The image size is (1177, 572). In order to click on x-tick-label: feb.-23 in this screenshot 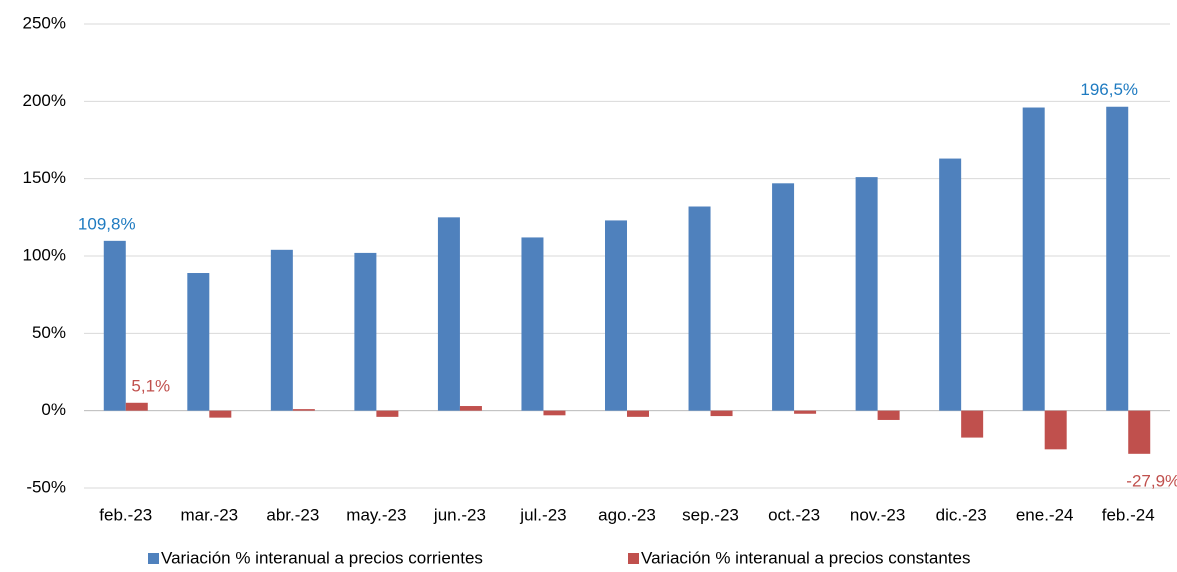, I will do `click(125, 514)`.